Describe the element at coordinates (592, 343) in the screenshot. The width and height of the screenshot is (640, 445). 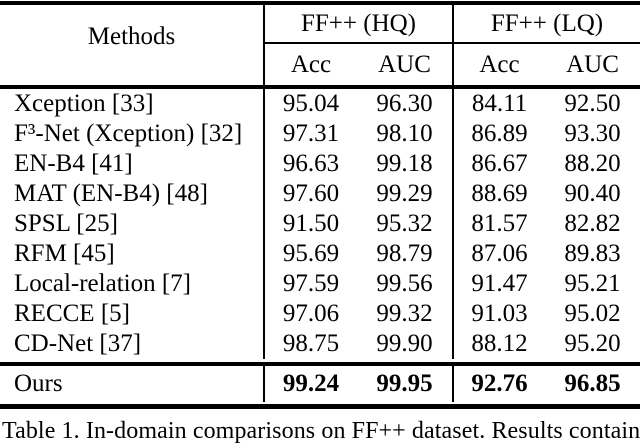
I see `lq-auc-cell: 95.20` at that location.